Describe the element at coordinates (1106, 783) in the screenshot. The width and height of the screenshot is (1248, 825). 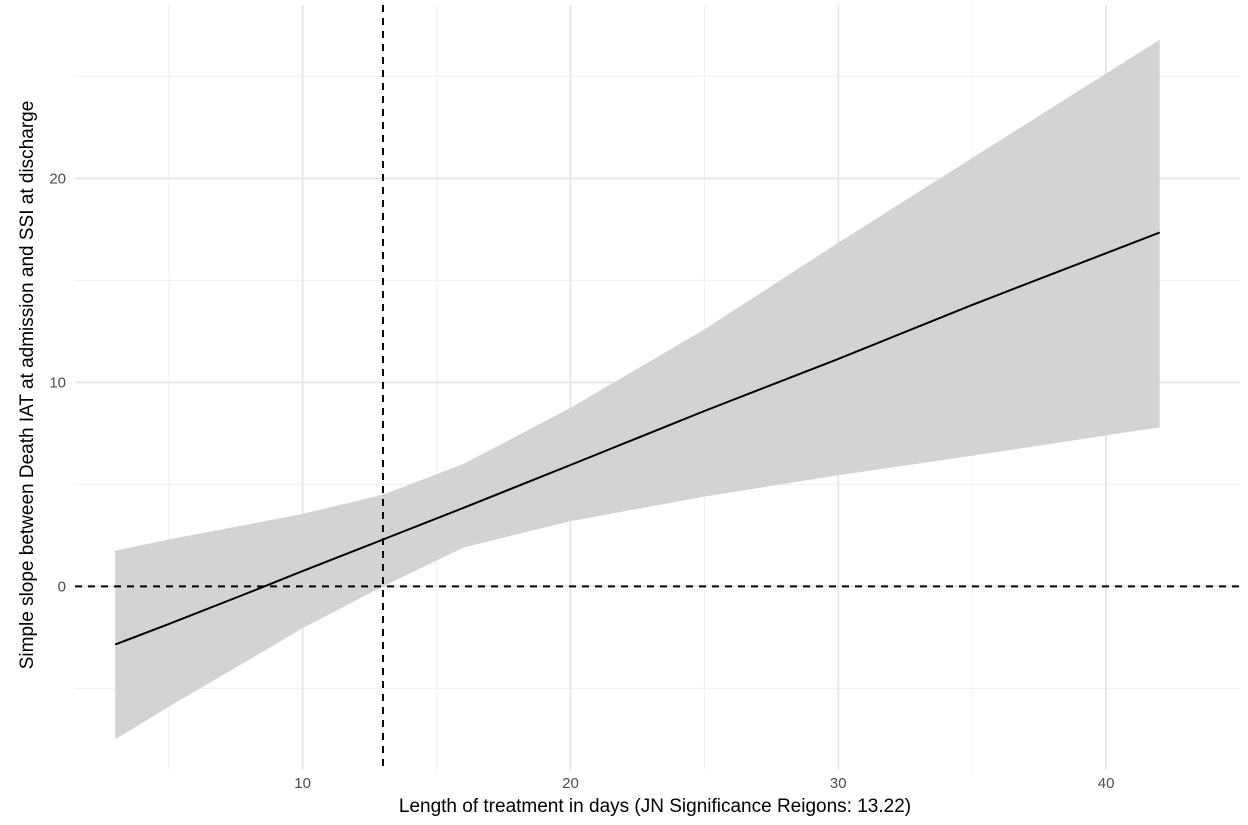
I see `x-tick-label: 40` at that location.